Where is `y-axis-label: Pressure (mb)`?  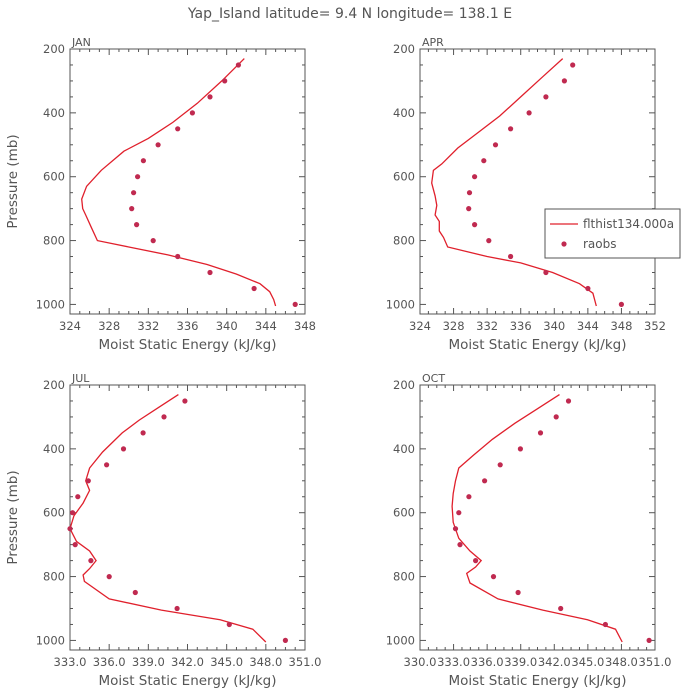
y-axis-label: Pressure (mb) is located at coordinates (13, 517).